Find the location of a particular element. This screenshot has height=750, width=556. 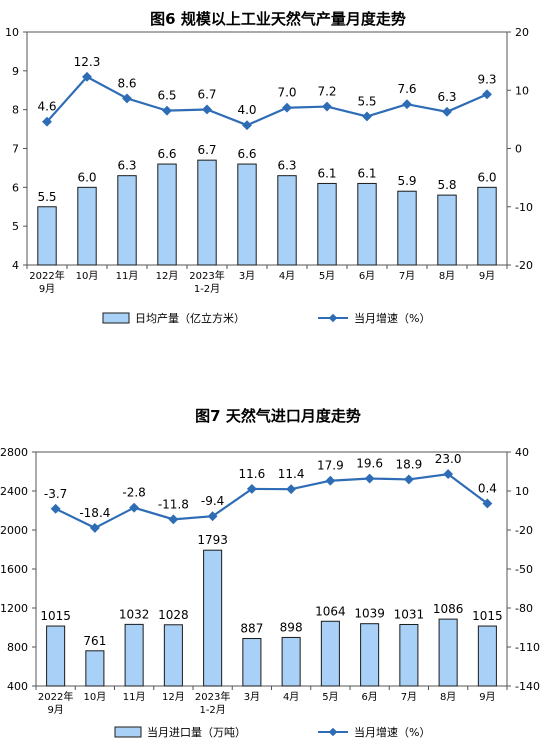

chart6-x-tick-label: 9月 is located at coordinates (487, 276).